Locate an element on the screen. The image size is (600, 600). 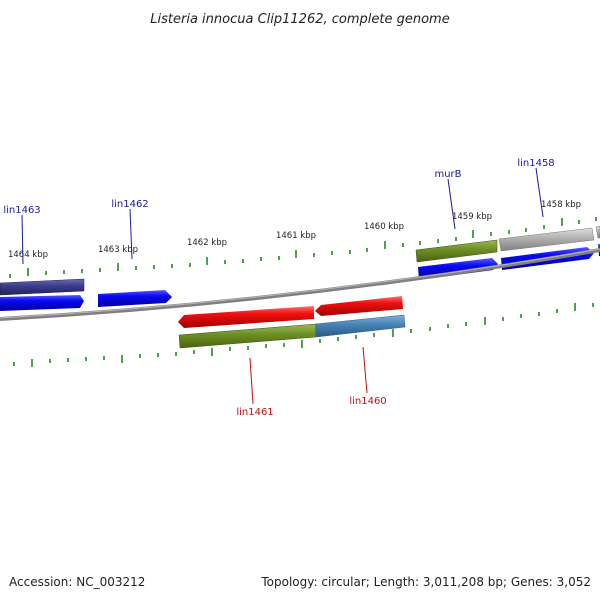
reverse-cds-track is located at coordinates (292, 331).